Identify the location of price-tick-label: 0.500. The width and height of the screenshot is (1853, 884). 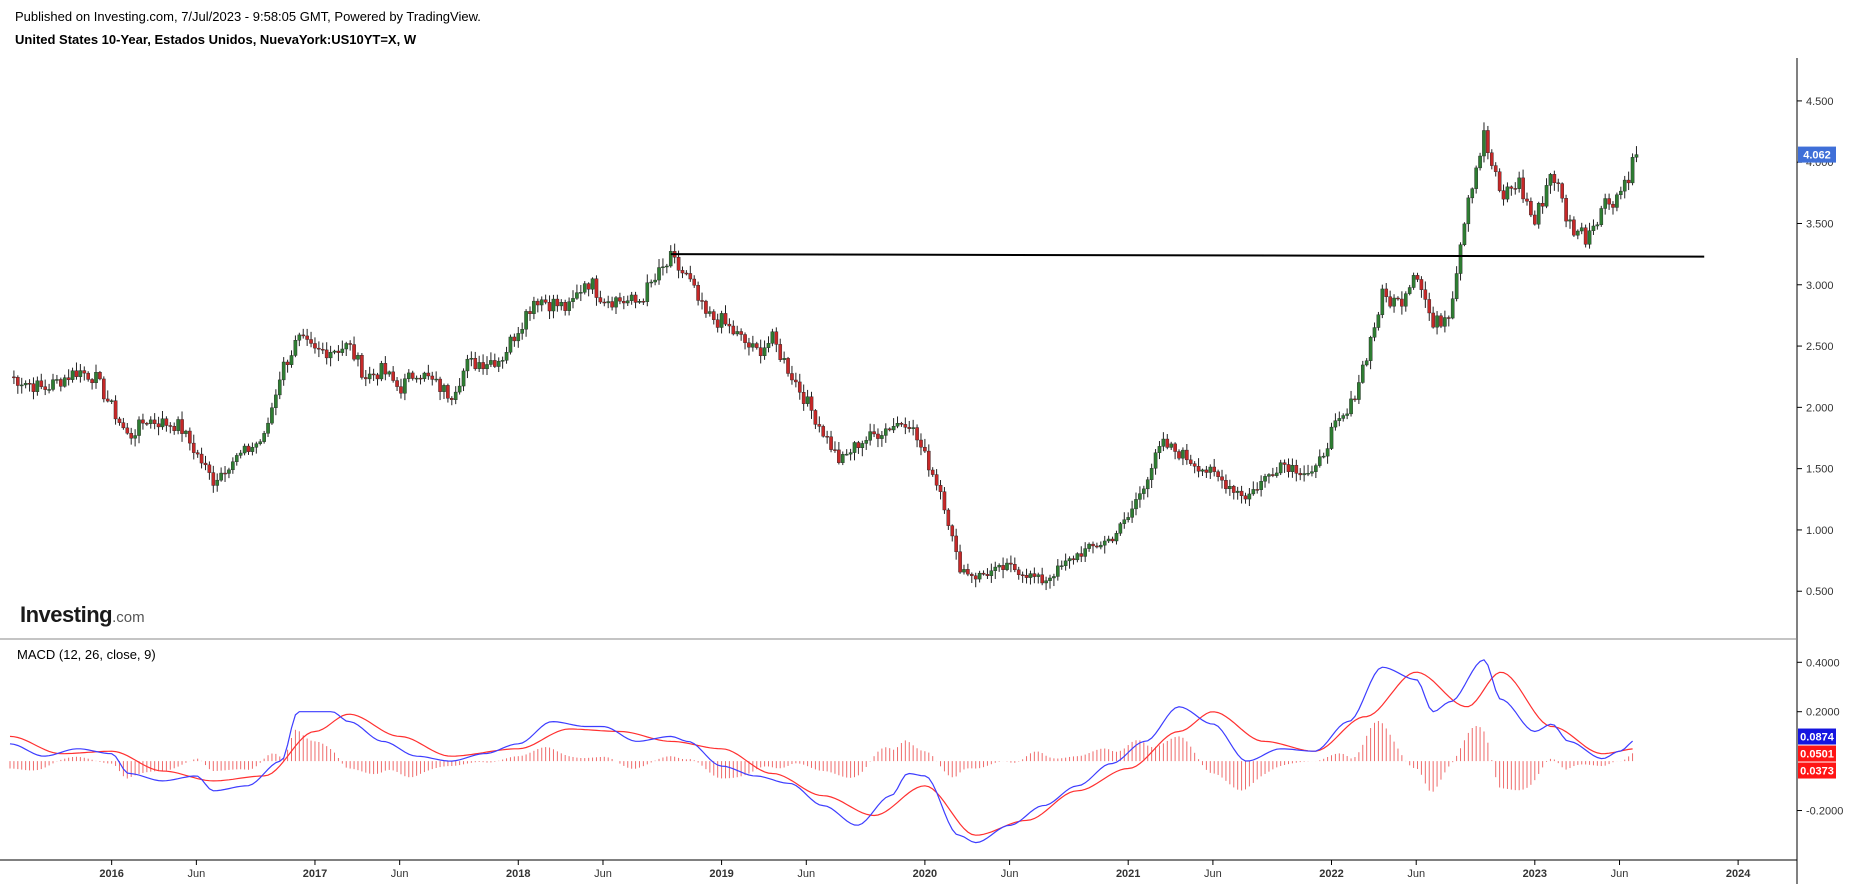
(1820, 592).